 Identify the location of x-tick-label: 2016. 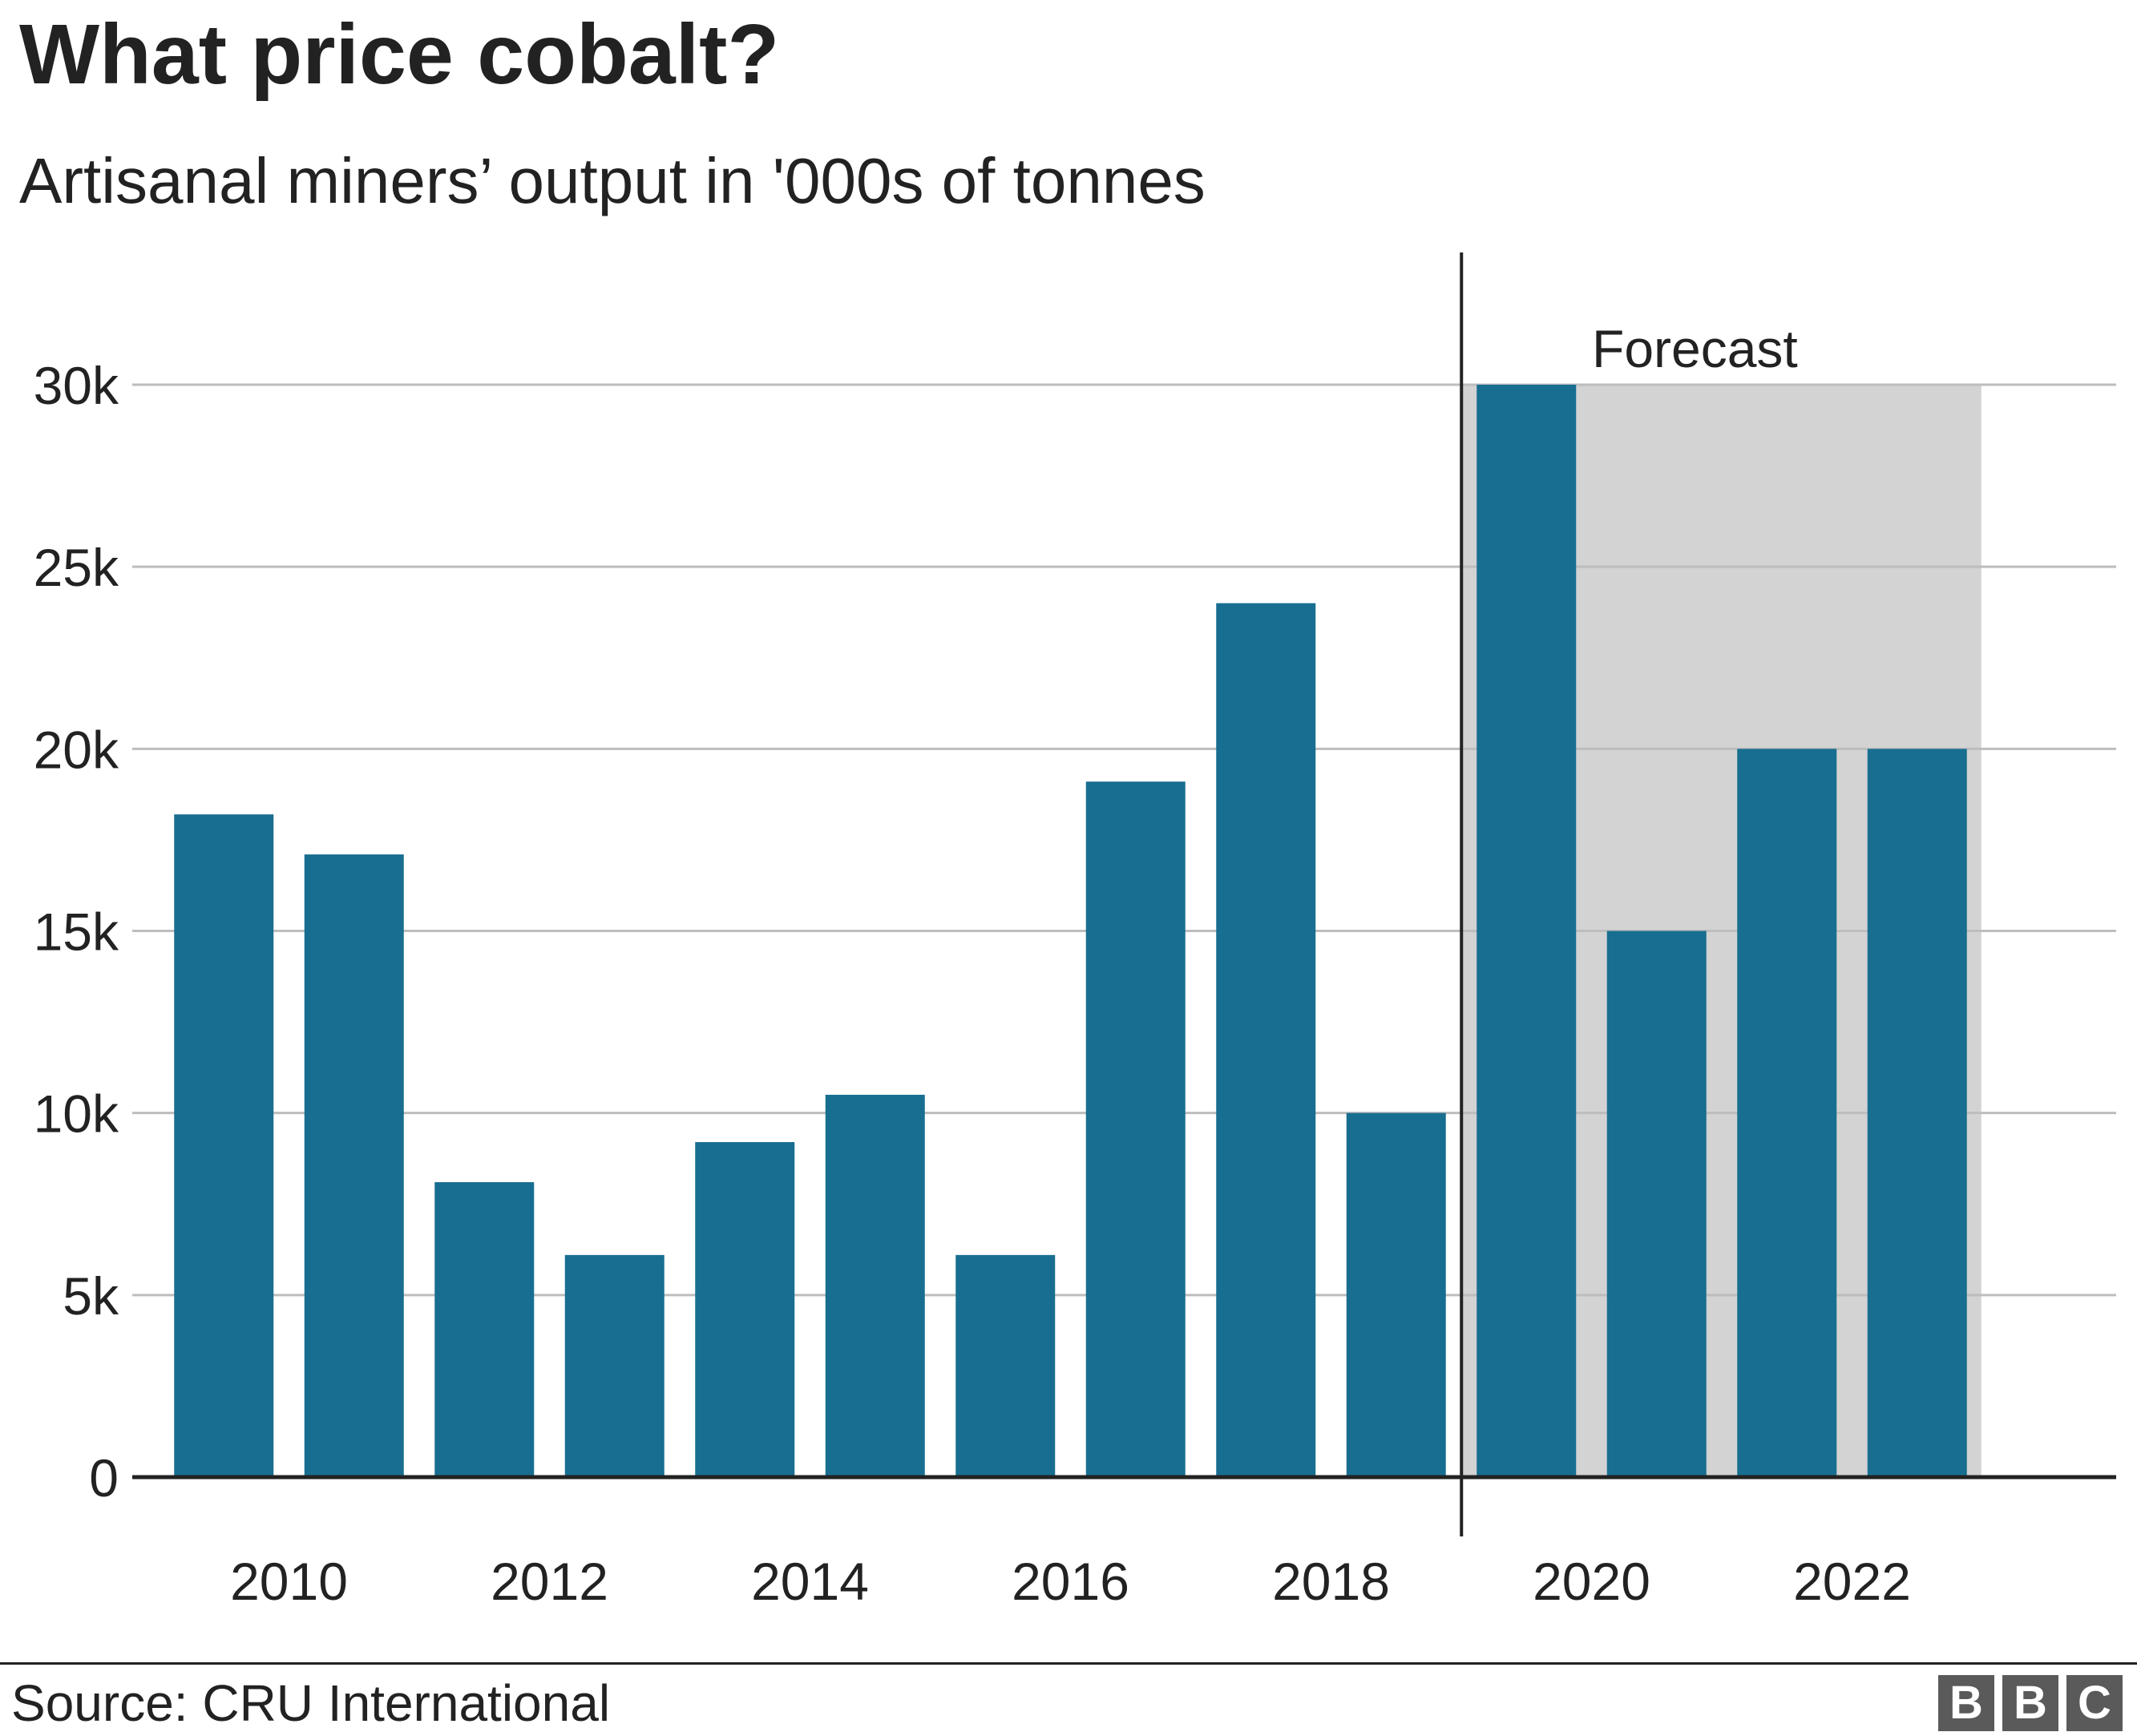
(1070, 1577).